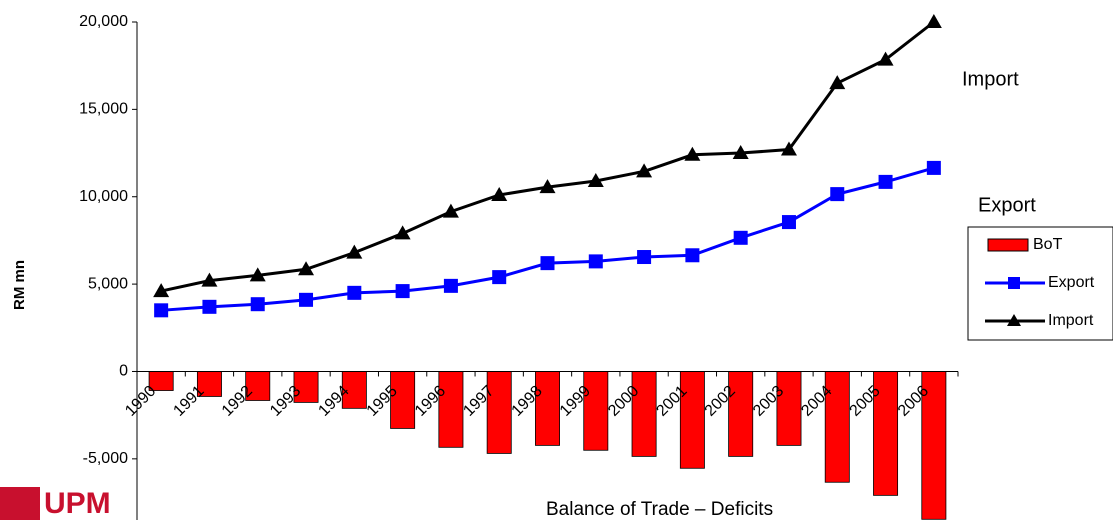 The width and height of the screenshot is (1113, 520). Describe the element at coordinates (1071, 282) in the screenshot. I see `legend-label: Export` at that location.